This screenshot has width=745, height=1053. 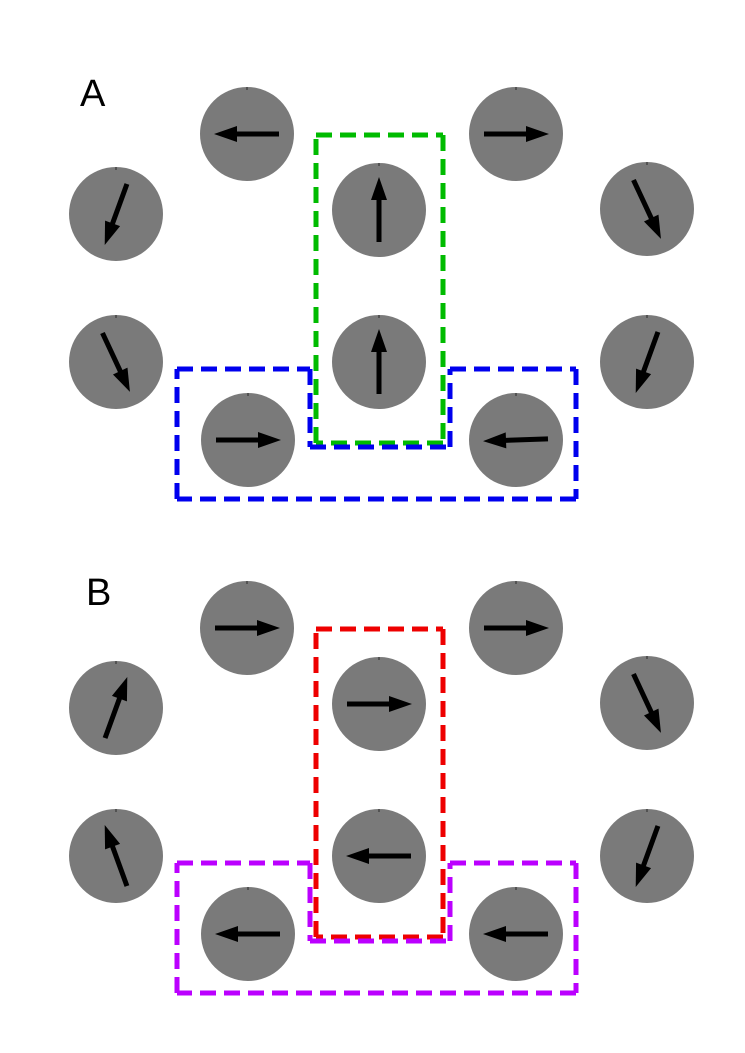 I want to click on dial-b-lower-center, so click(x=379, y=856).